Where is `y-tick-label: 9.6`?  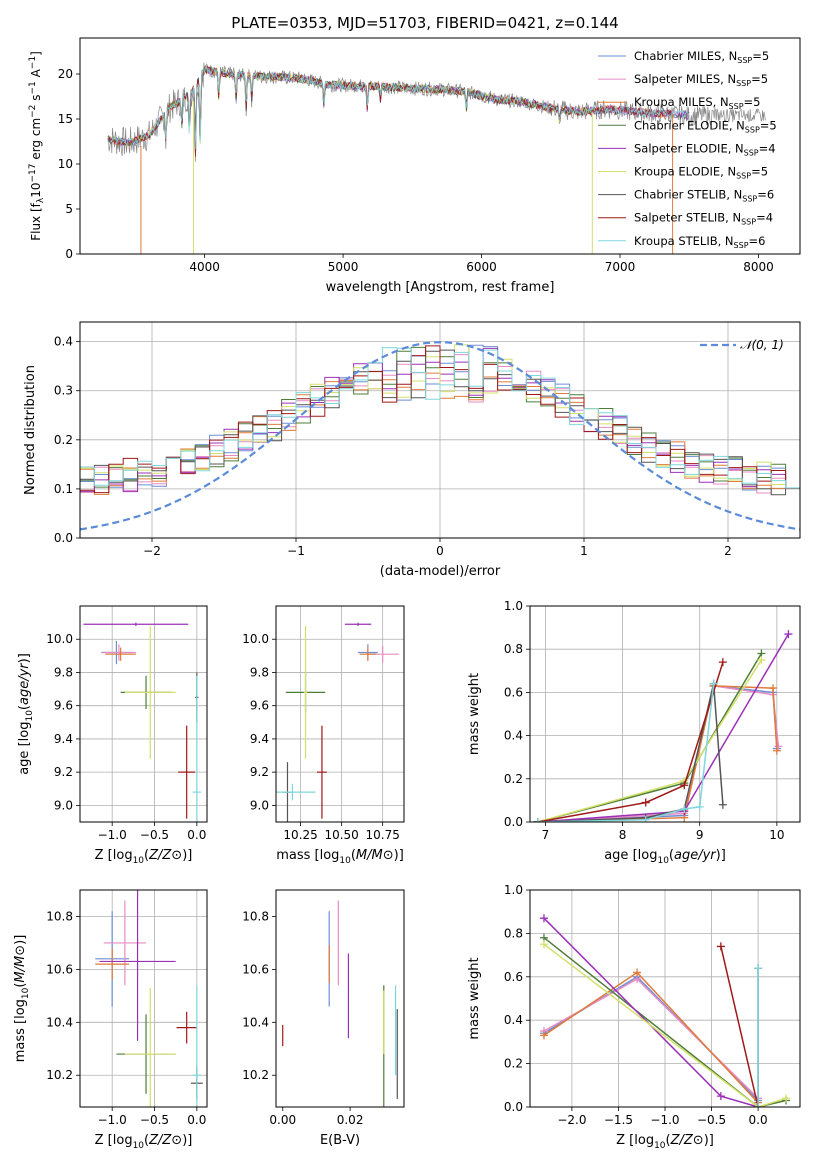 y-tick-label: 9.6 is located at coordinates (63, 706).